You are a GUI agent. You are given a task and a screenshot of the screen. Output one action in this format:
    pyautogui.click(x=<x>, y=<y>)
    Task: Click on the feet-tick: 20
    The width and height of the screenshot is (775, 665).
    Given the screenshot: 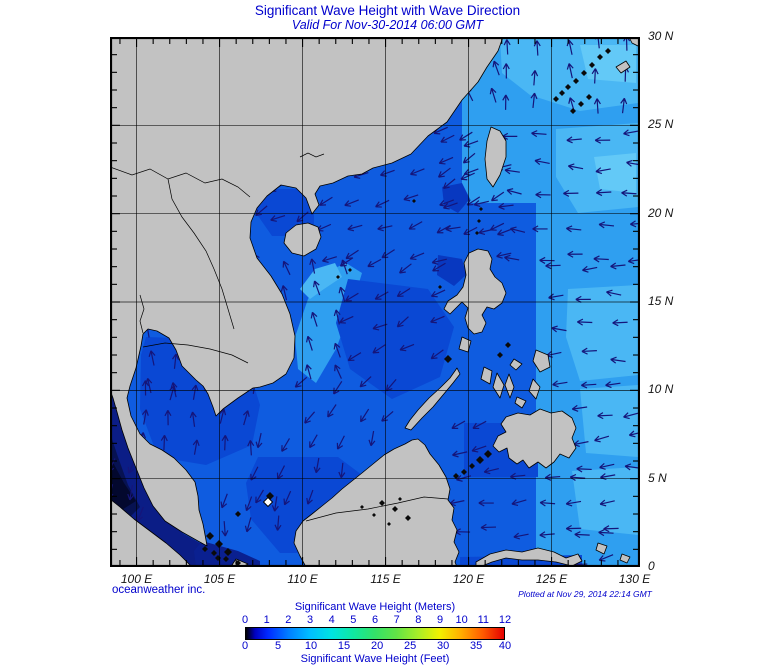 What is the action you would take?
    pyautogui.click(x=377, y=646)
    